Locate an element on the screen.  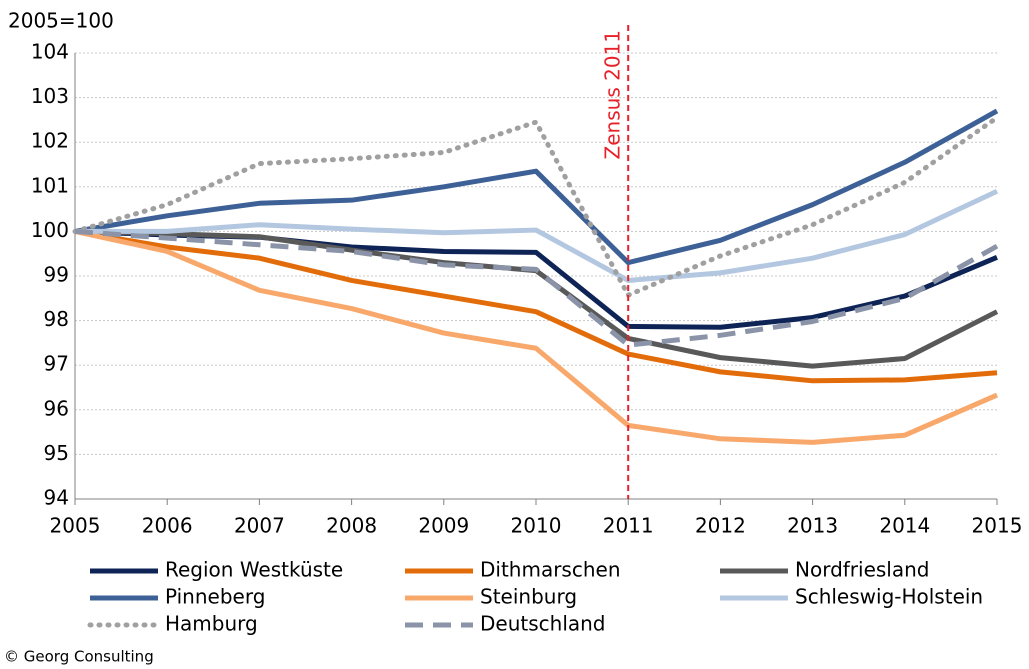
y-tick-label: 102 is located at coordinates (50, 141).